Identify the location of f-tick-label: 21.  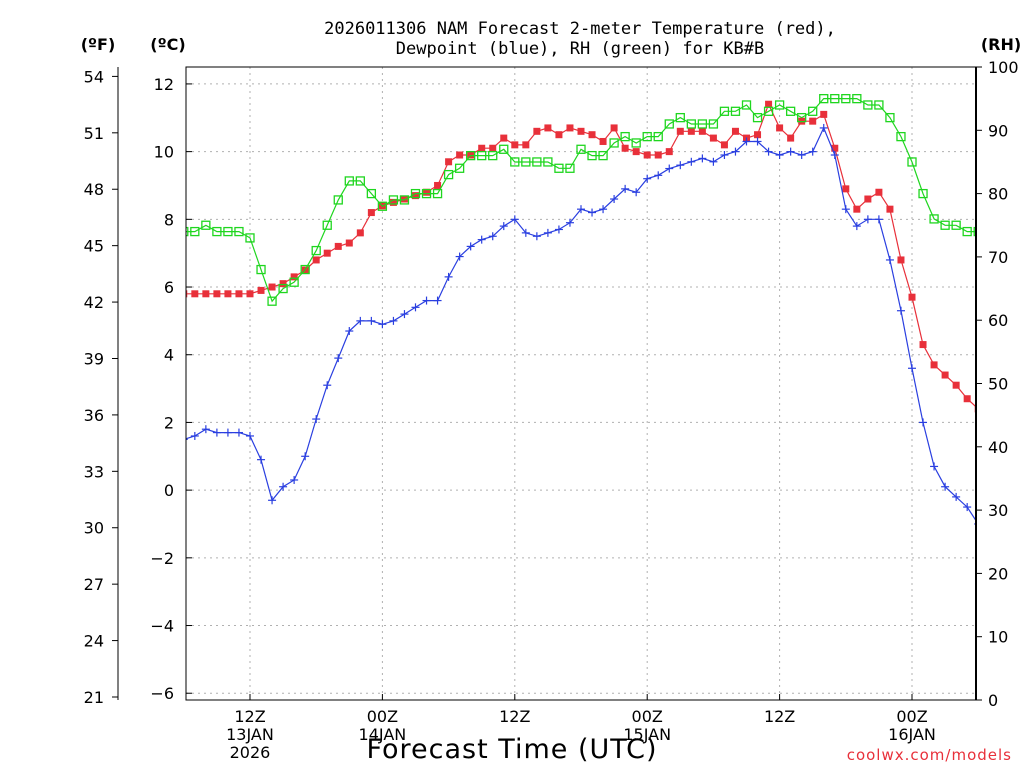
(94, 697).